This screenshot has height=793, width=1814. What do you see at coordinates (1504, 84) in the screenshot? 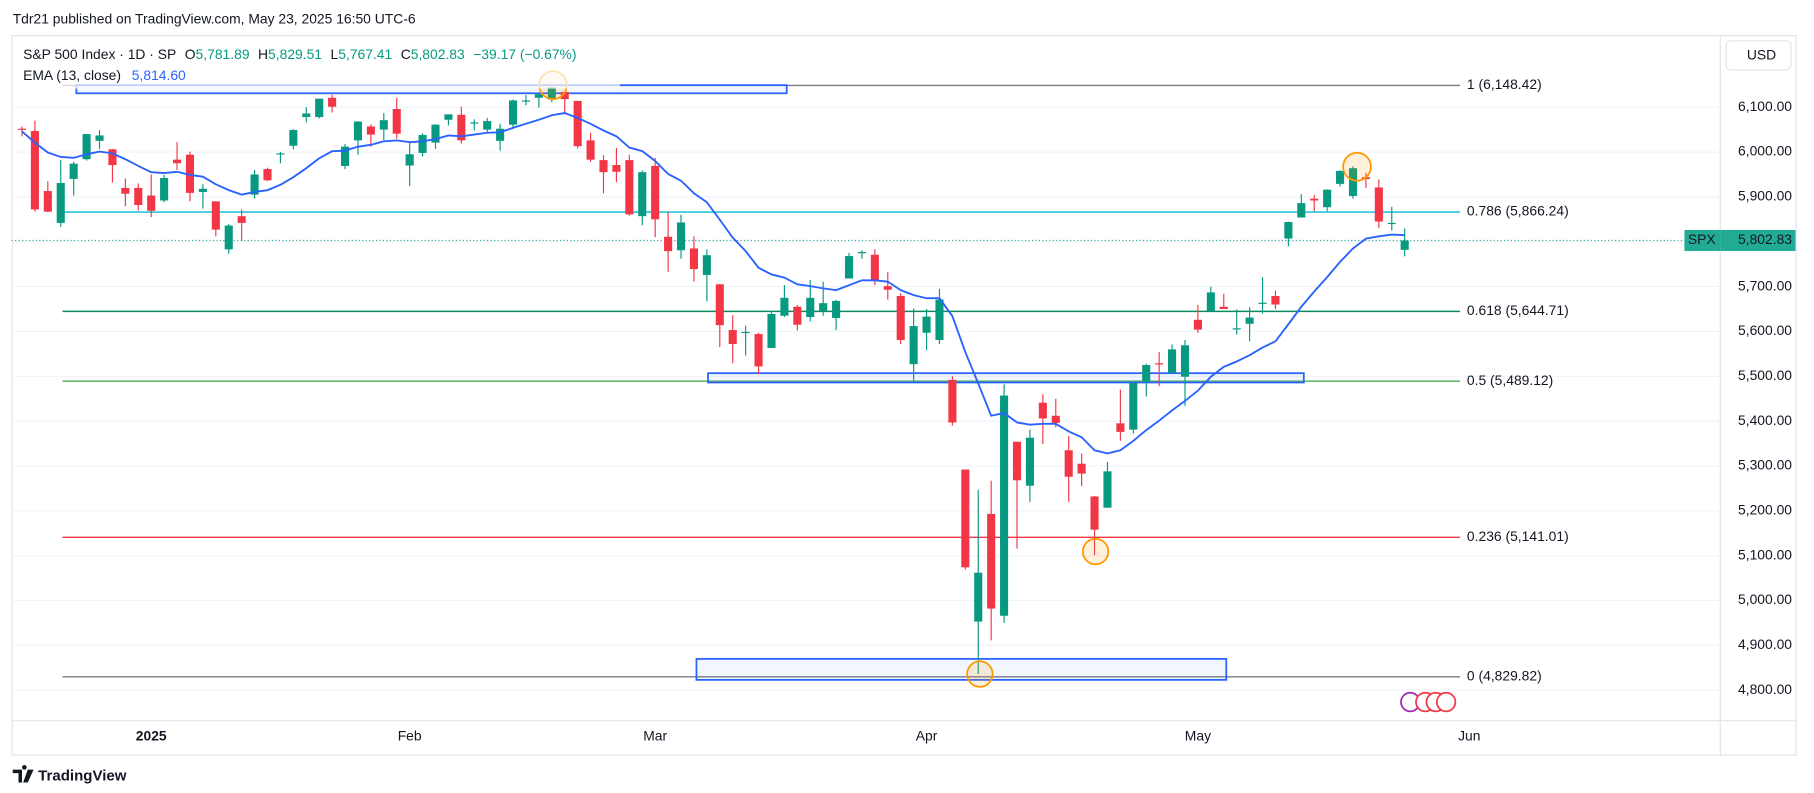
I see `fib-level-label: 1 (6,148.42)` at bounding box center [1504, 84].